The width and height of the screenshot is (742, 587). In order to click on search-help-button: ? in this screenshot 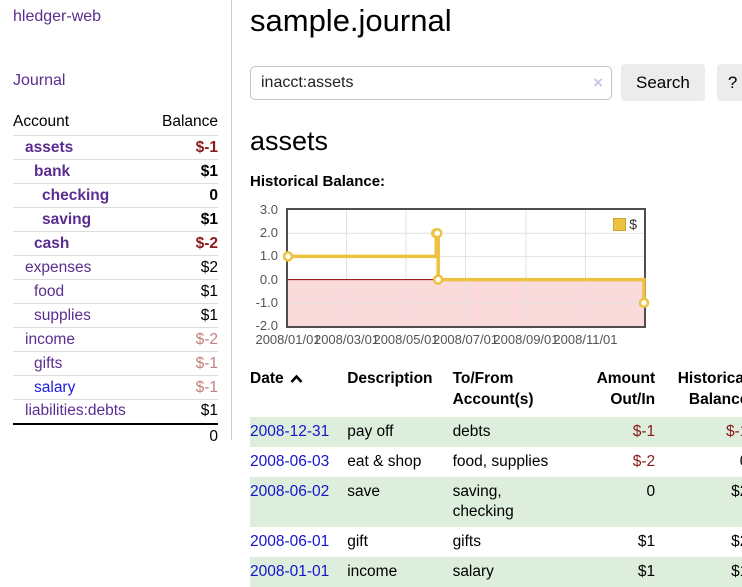, I will do `click(729, 82)`.